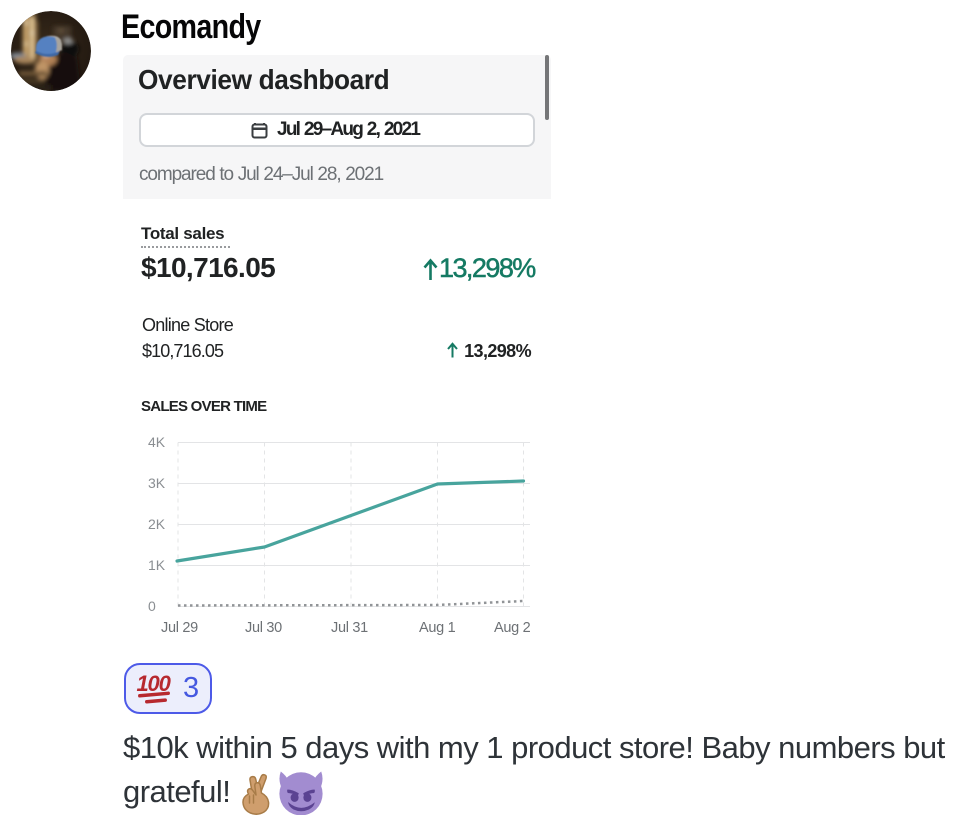 The height and width of the screenshot is (824, 959). I want to click on svg-text: 2K, so click(157, 524).